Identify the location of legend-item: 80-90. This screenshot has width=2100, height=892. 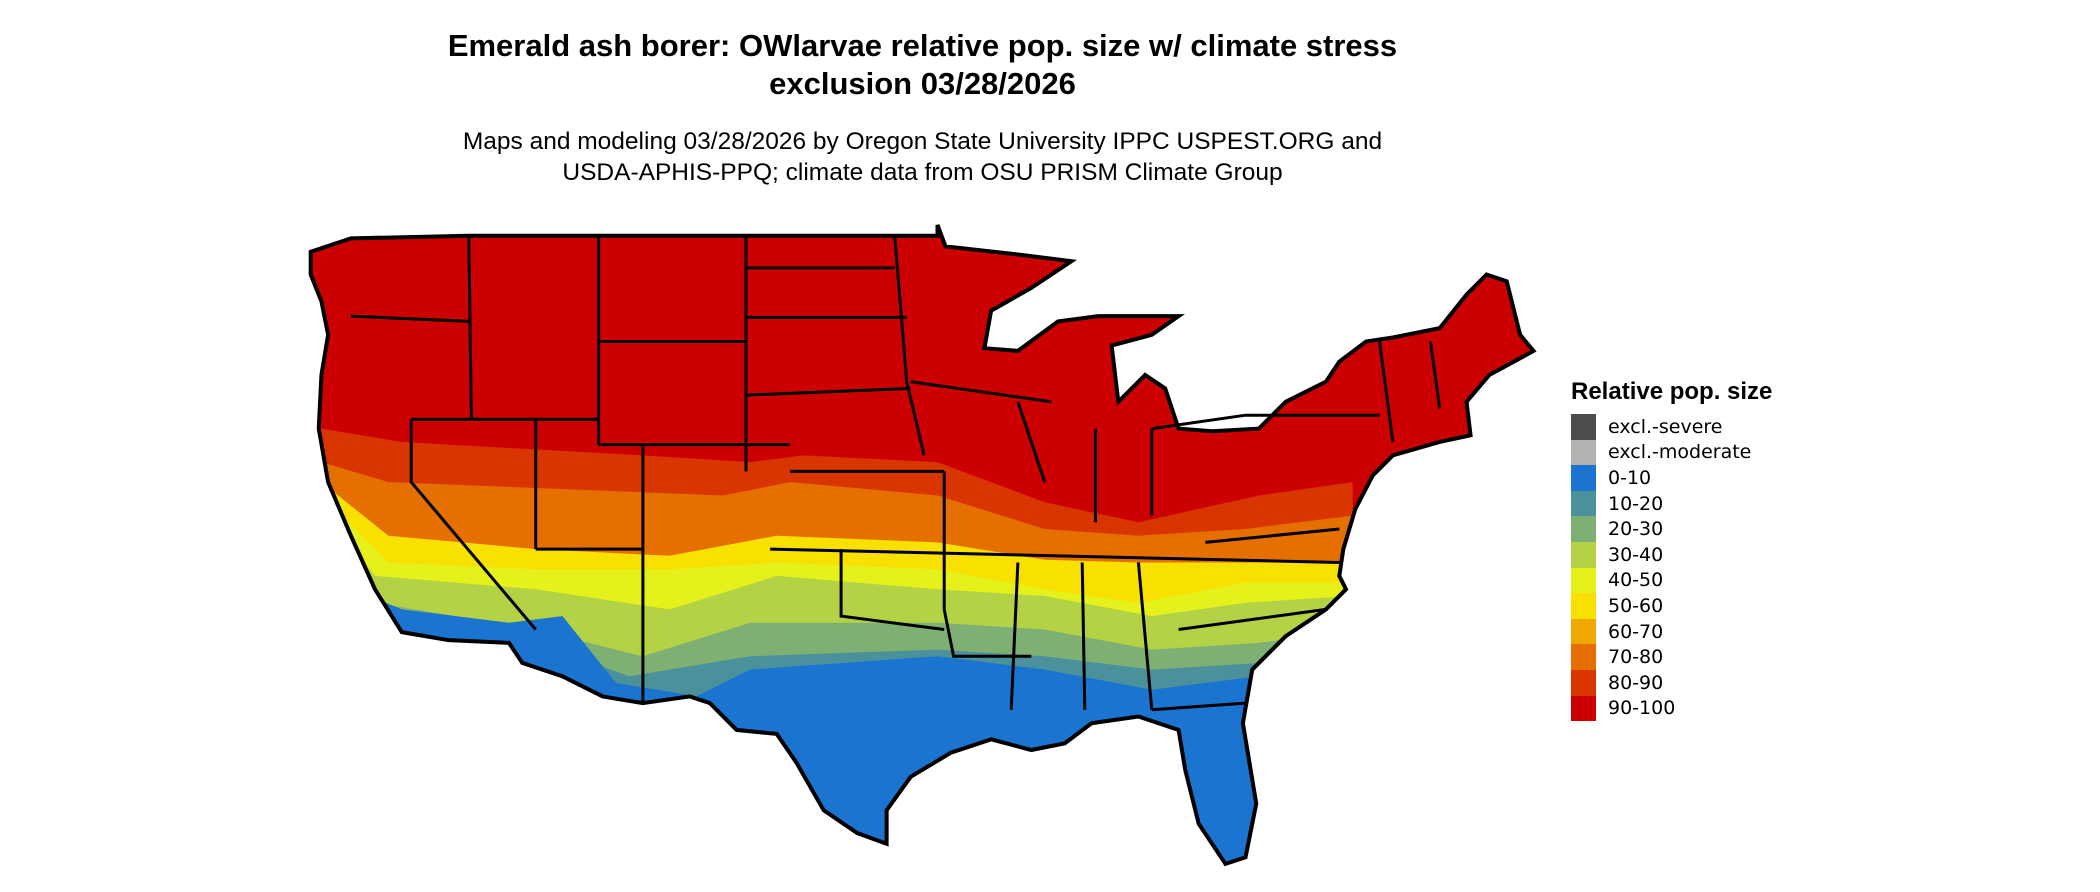
(1671, 682).